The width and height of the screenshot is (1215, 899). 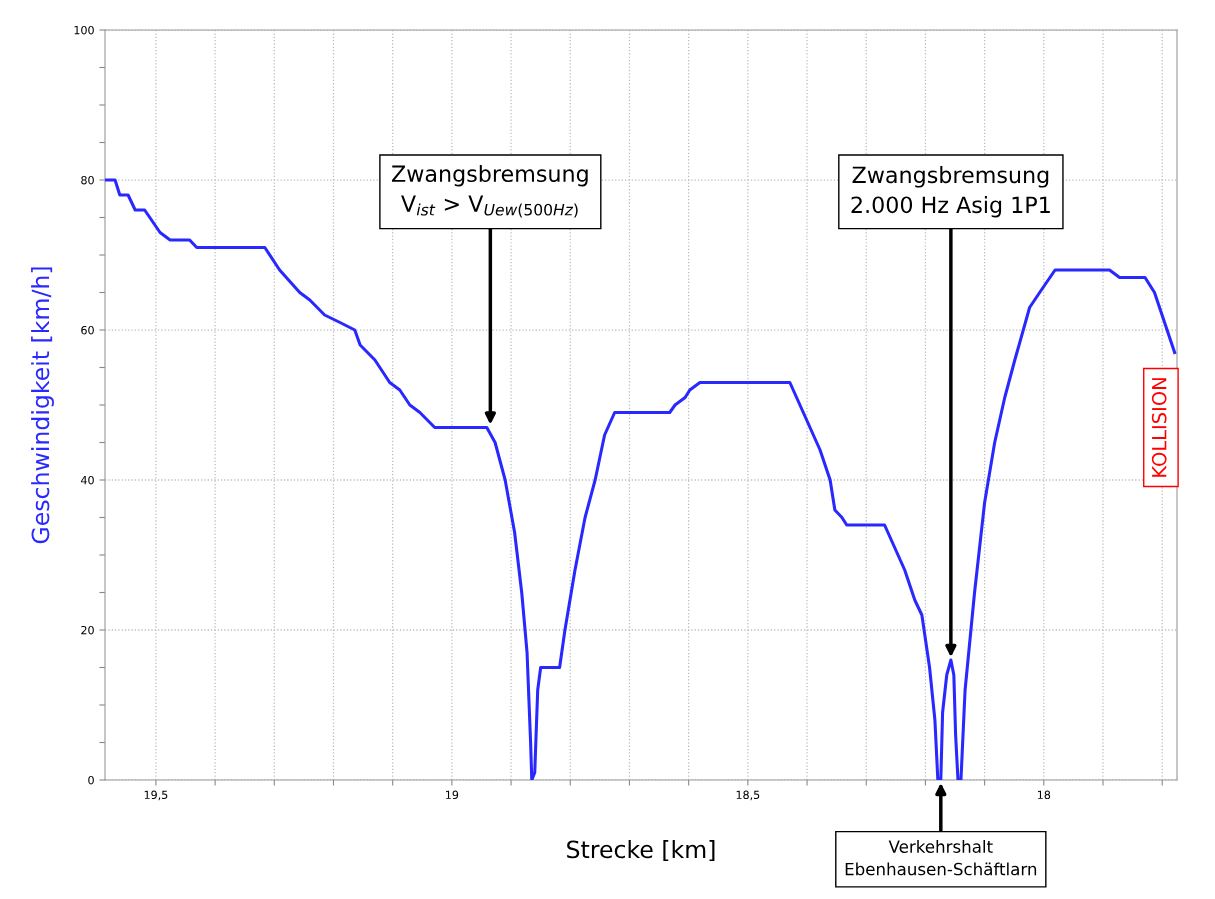 I want to click on x-axis-title: Strecke [km], so click(x=641, y=851).